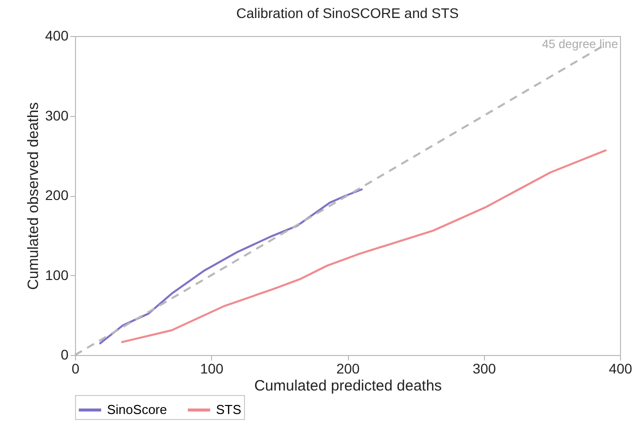 This screenshot has height=424, width=633. Describe the element at coordinates (33, 196) in the screenshot. I see `y-axis-title: Cumulated observed deaths` at that location.